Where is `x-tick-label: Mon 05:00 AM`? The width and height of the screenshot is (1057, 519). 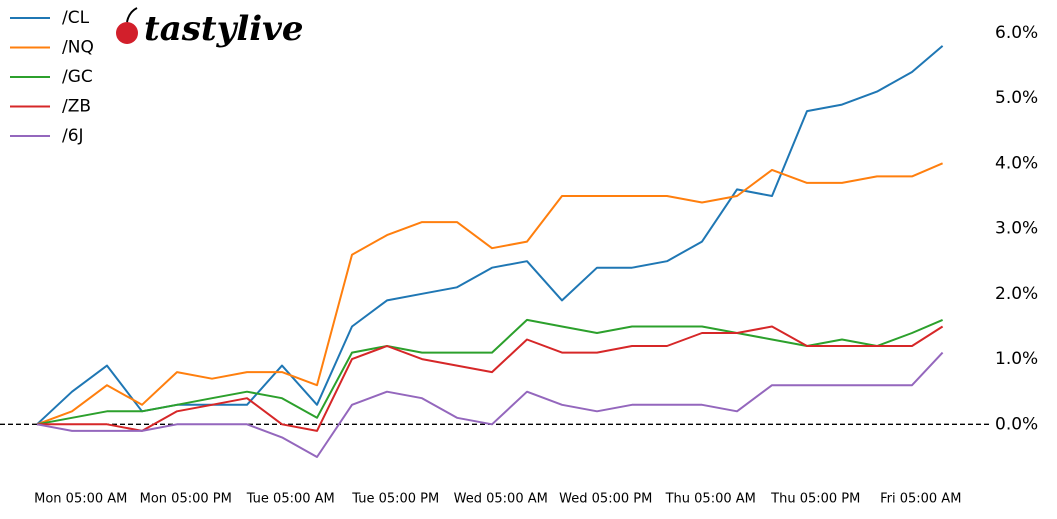 x-tick-label: Mon 05:00 AM is located at coordinates (80, 499).